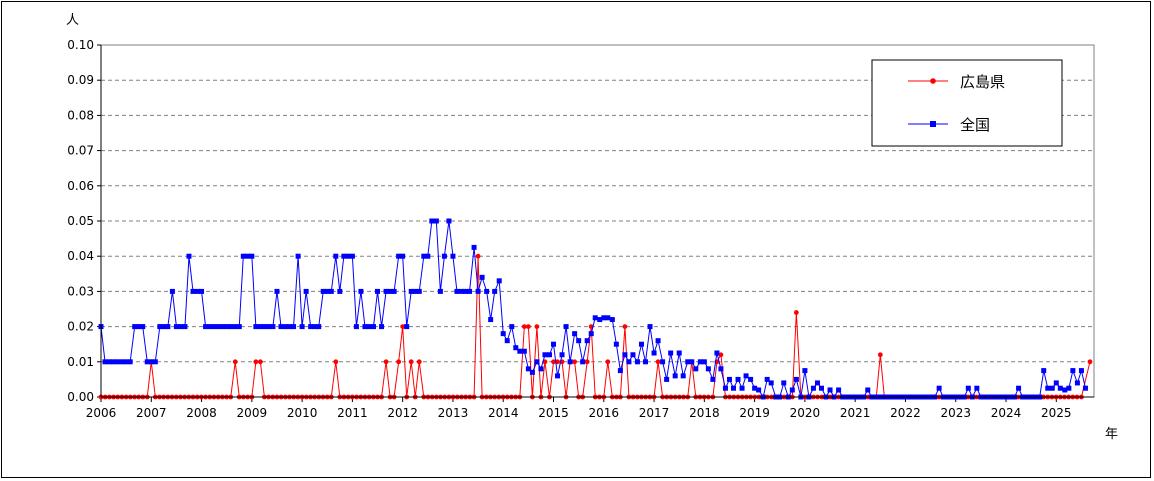 The height and width of the screenshot is (481, 1154). I want to click on x-tick-label: 2016, so click(604, 413).